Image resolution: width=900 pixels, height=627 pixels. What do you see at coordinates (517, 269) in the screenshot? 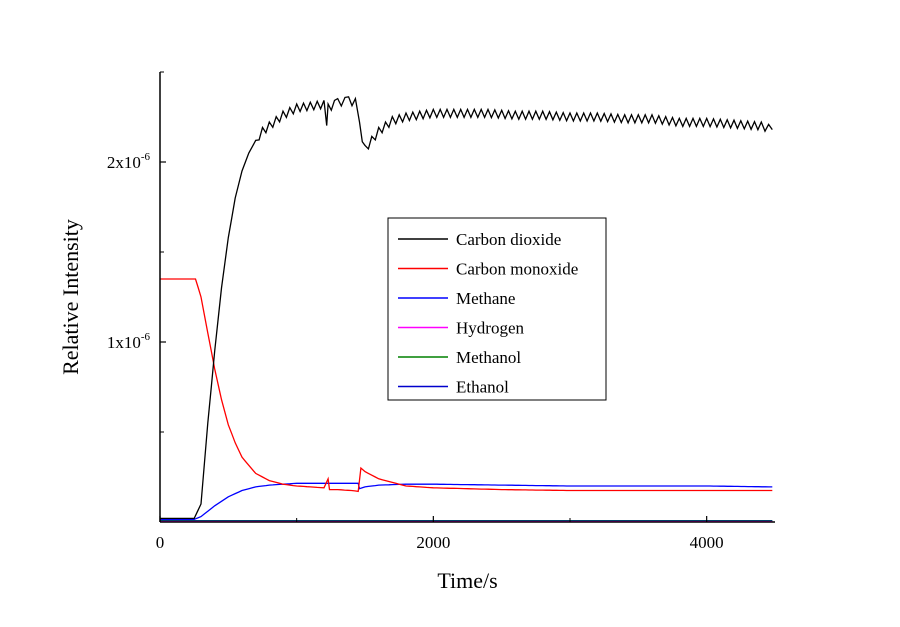
I see `legend-label: Carbon monoxide` at bounding box center [517, 269].